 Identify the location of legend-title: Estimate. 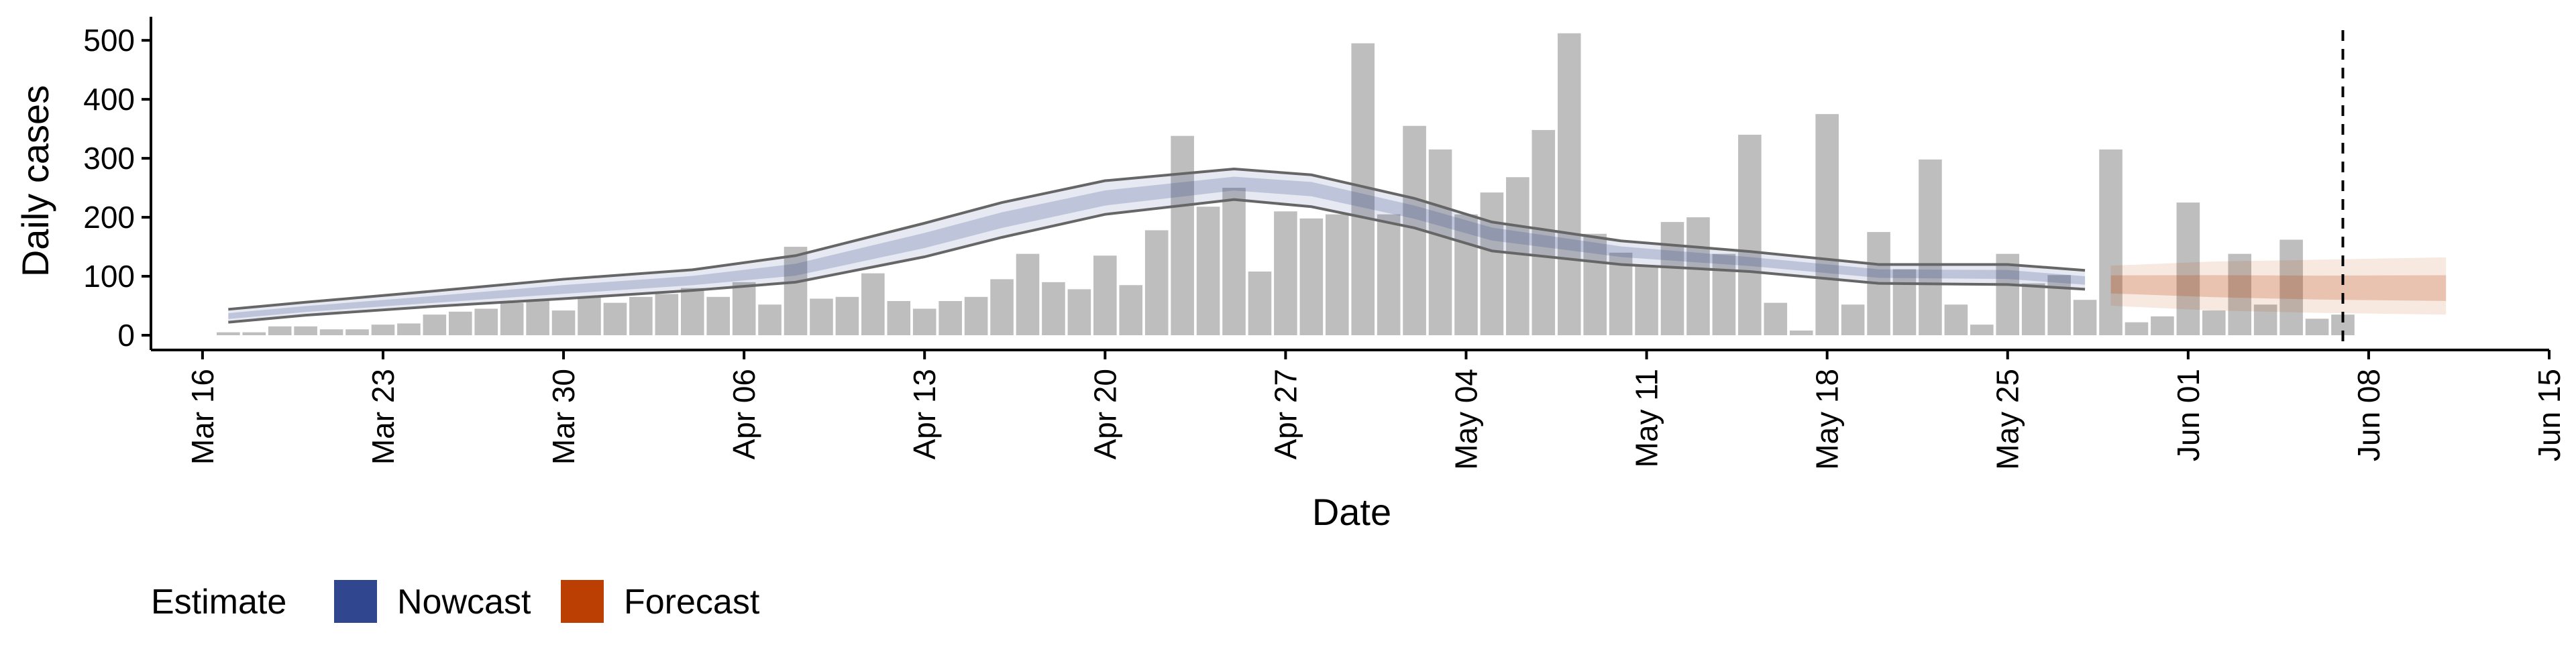
(218, 602).